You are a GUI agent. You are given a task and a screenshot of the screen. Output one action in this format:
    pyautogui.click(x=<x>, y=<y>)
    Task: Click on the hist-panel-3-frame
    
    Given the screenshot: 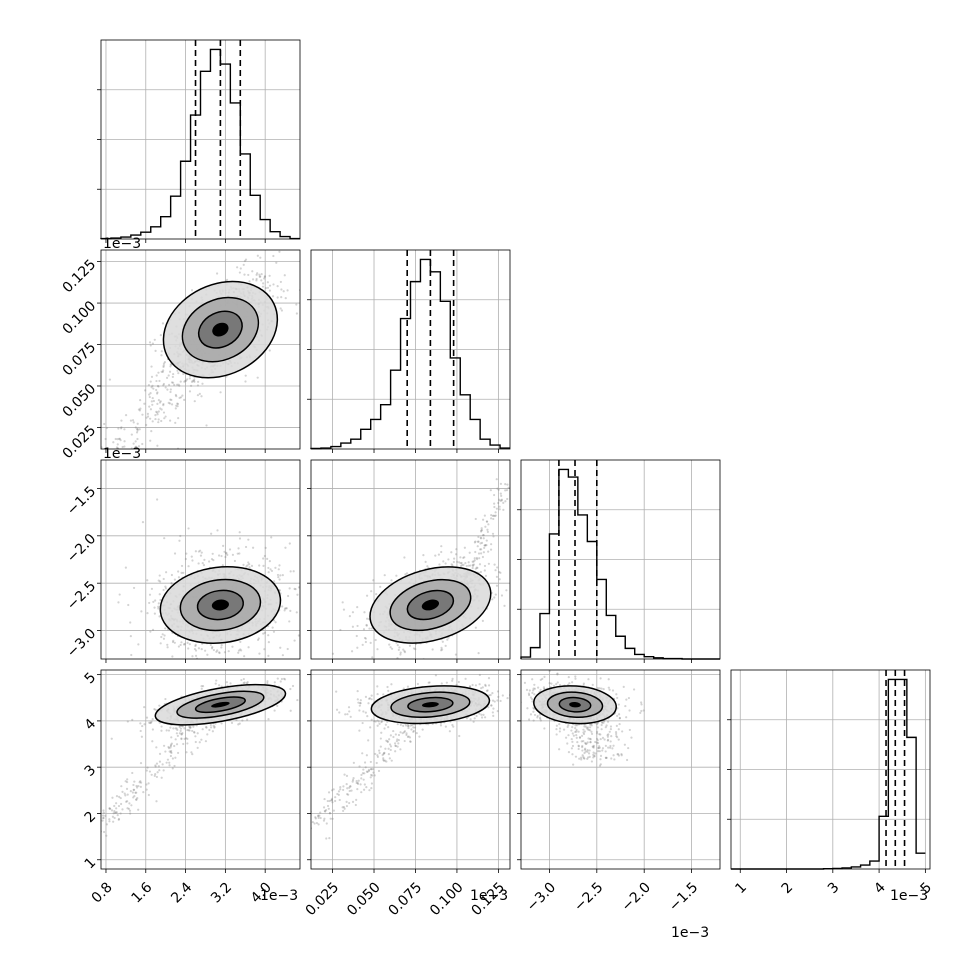 What is the action you would take?
    pyautogui.click(x=830, y=769)
    